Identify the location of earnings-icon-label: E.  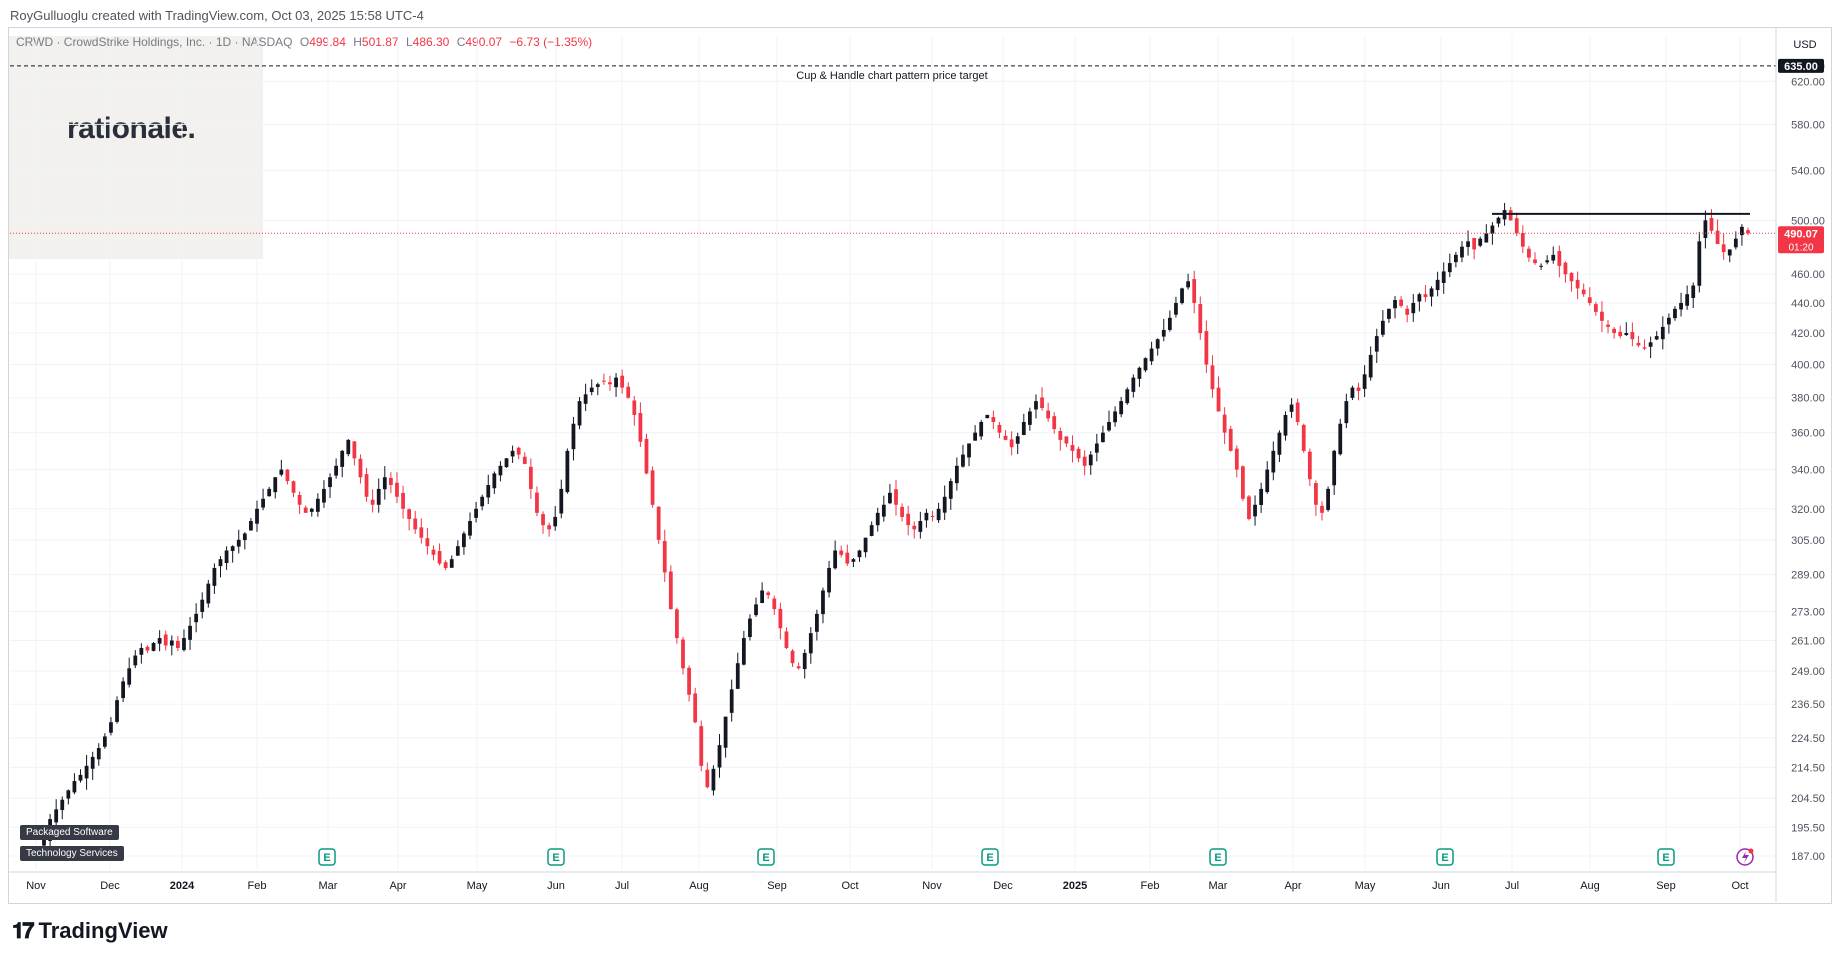
(555, 858).